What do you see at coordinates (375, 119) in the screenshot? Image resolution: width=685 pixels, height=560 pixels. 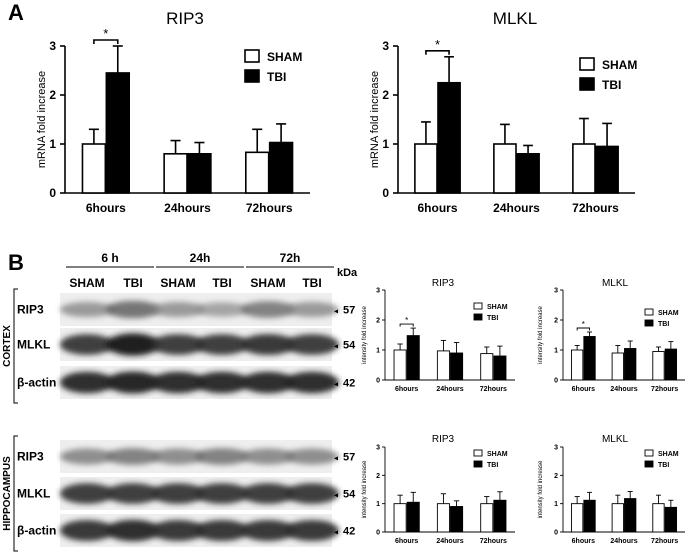 I see `y-axis-label: mRNA fold increase` at bounding box center [375, 119].